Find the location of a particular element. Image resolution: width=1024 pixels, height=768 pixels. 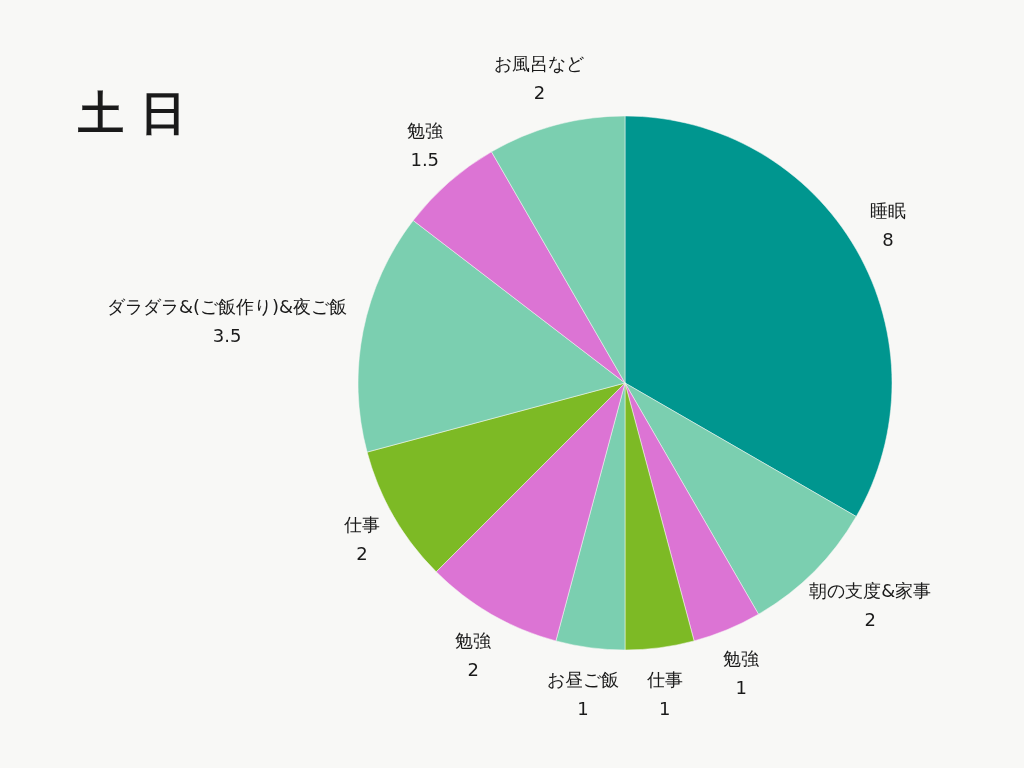

text: 土 日 is located at coordinates (132, 113).